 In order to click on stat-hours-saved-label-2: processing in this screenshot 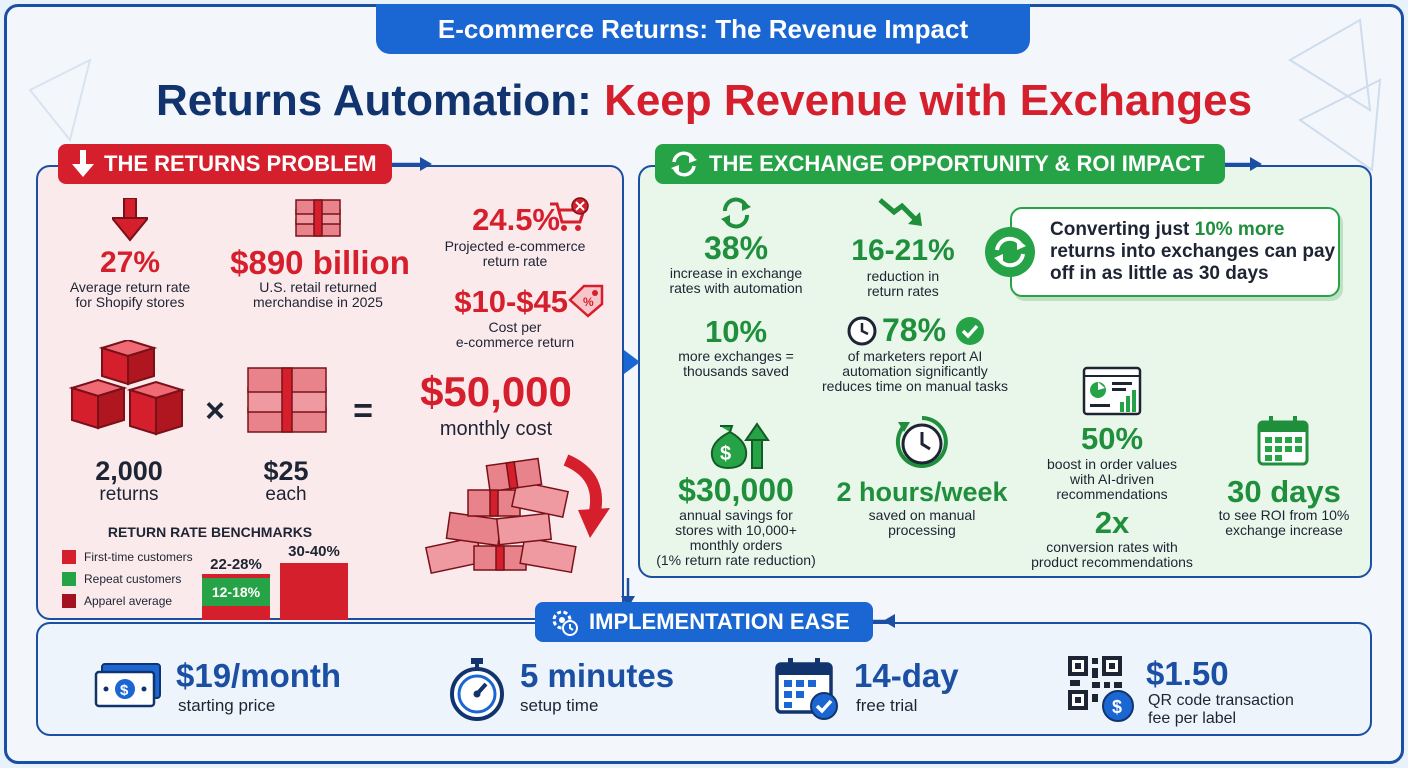, I will do `click(922, 530)`.